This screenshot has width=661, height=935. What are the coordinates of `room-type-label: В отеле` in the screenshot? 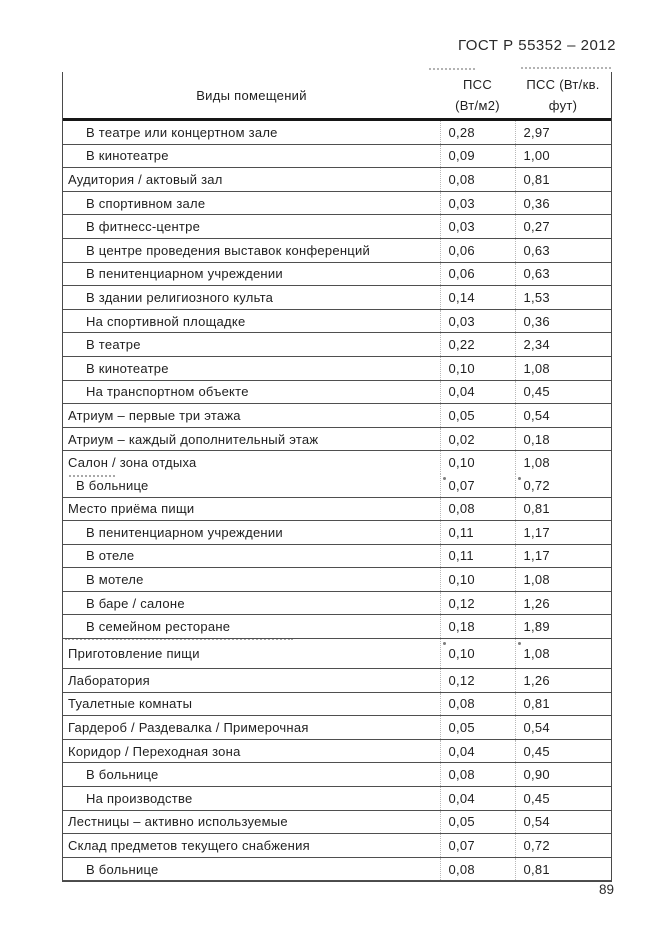 It's located at (110, 556).